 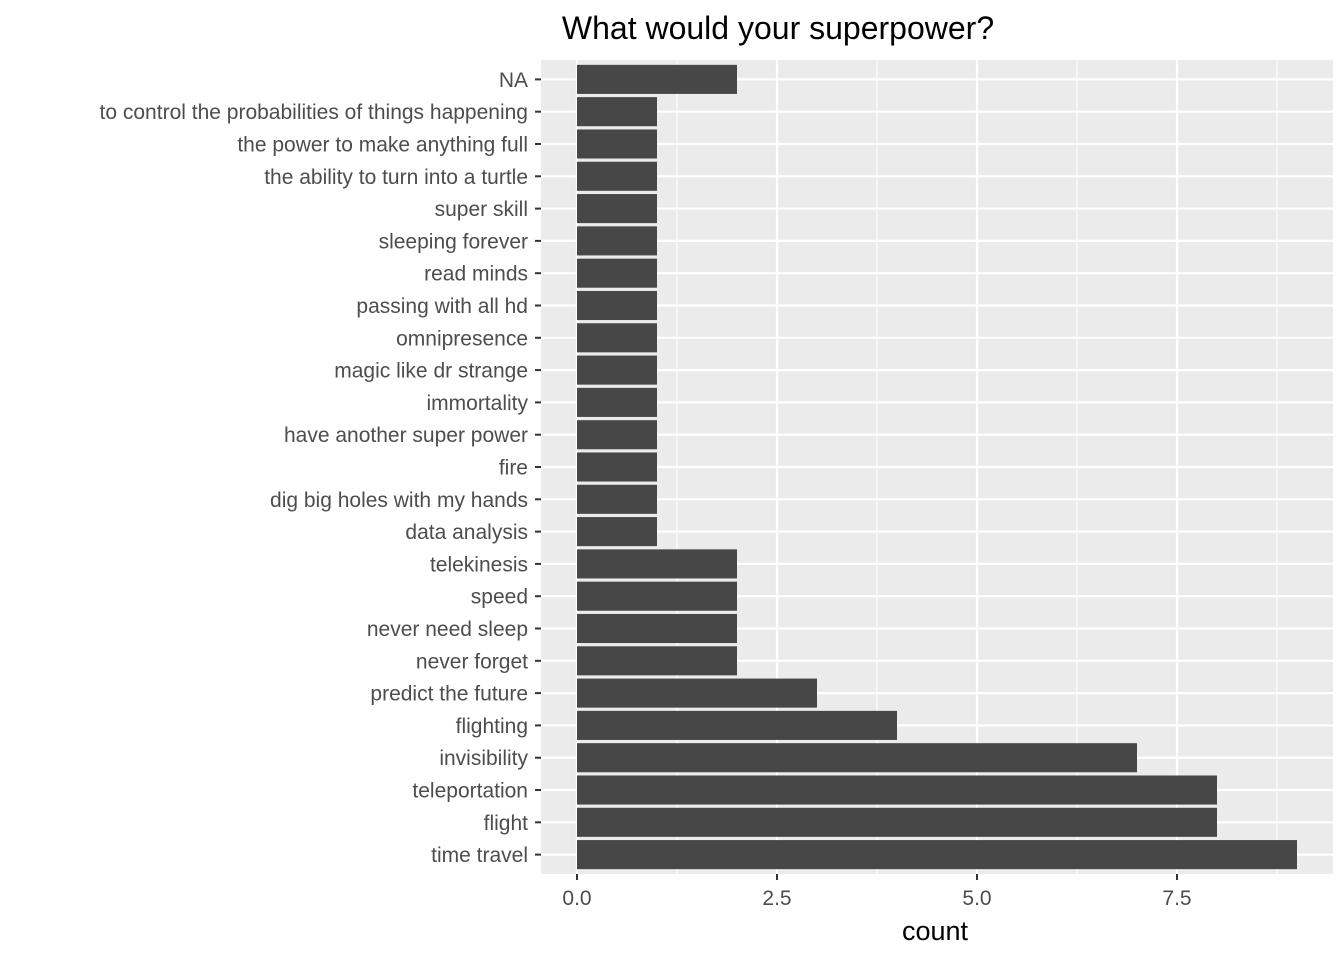 What do you see at coordinates (481, 209) in the screenshot?
I see `category-label: super skill` at bounding box center [481, 209].